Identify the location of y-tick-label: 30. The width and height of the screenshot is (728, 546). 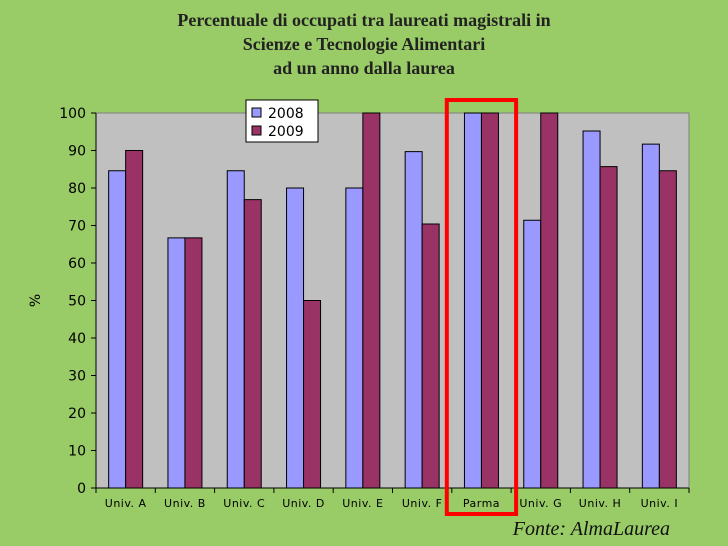
(77, 377).